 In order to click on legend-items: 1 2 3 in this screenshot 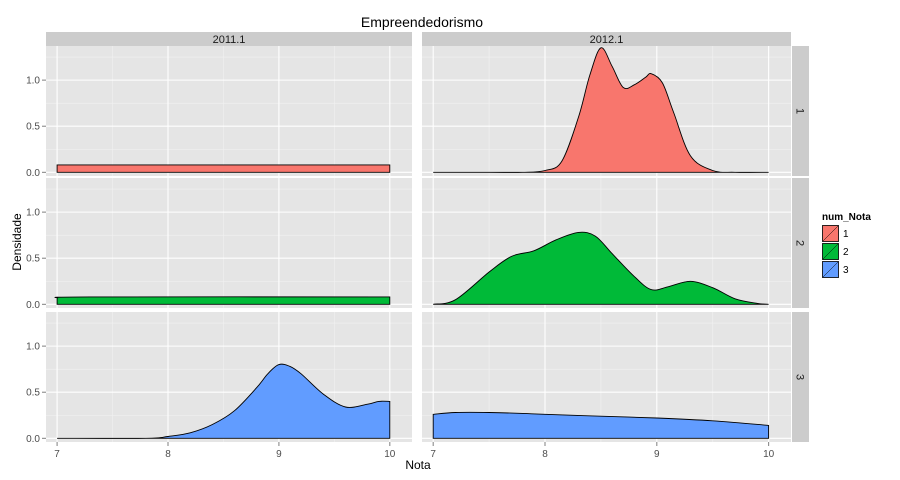, I will do `click(835, 251)`.